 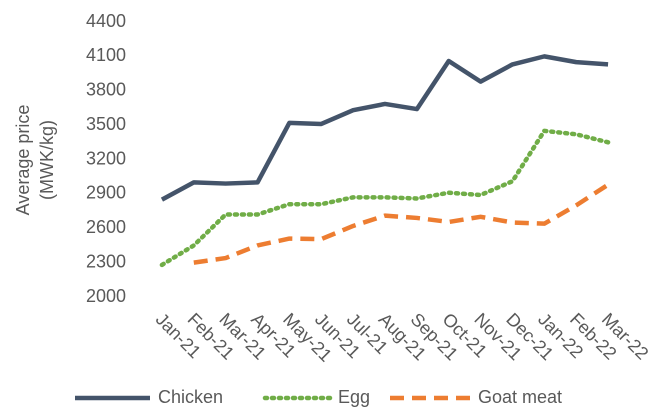 I want to click on y-tick-label: 4100, so click(x=106, y=55).